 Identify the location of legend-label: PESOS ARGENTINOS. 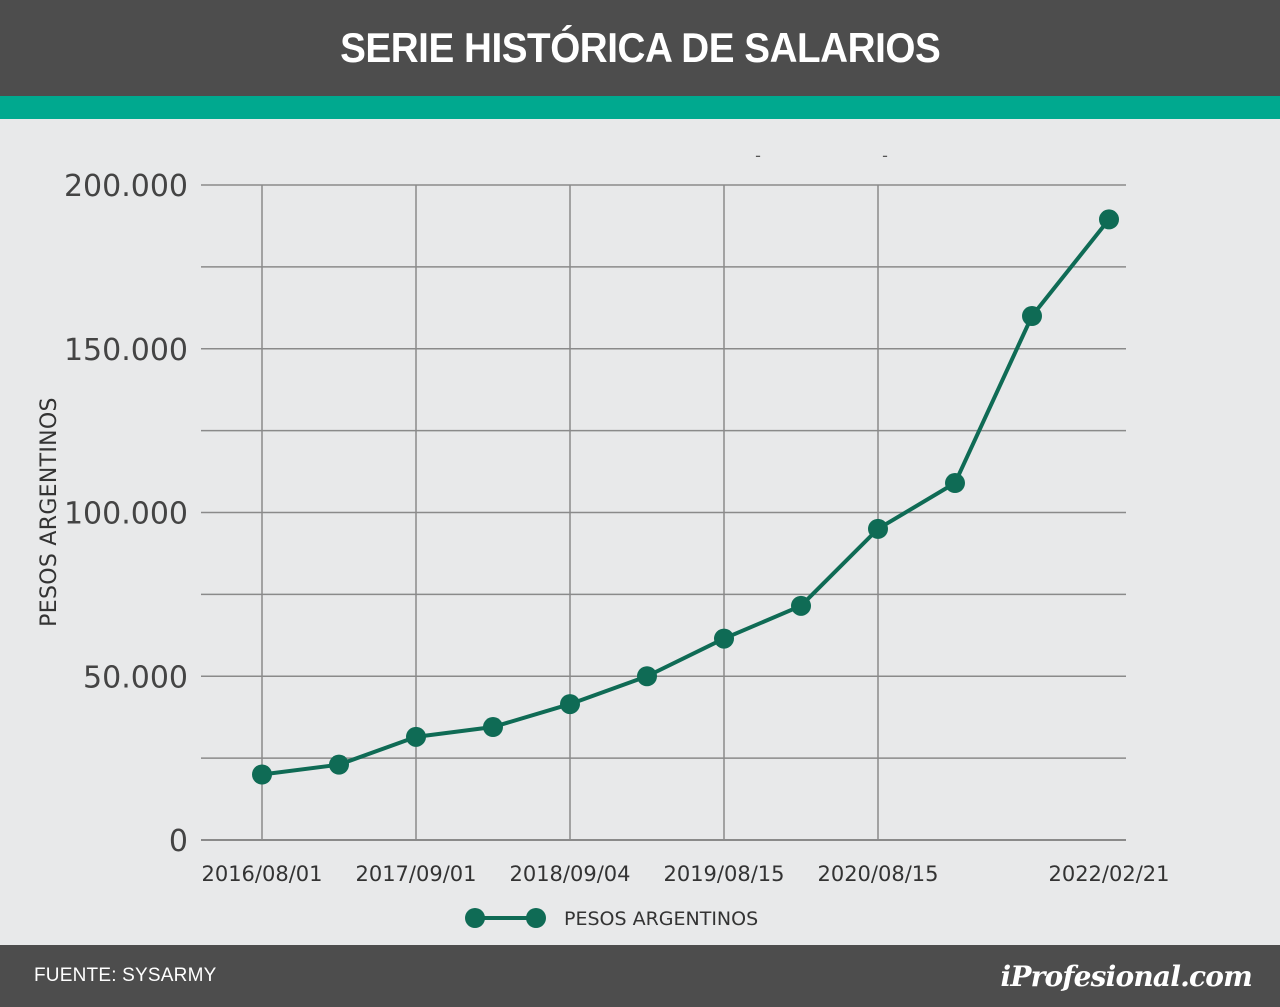
(661, 919).